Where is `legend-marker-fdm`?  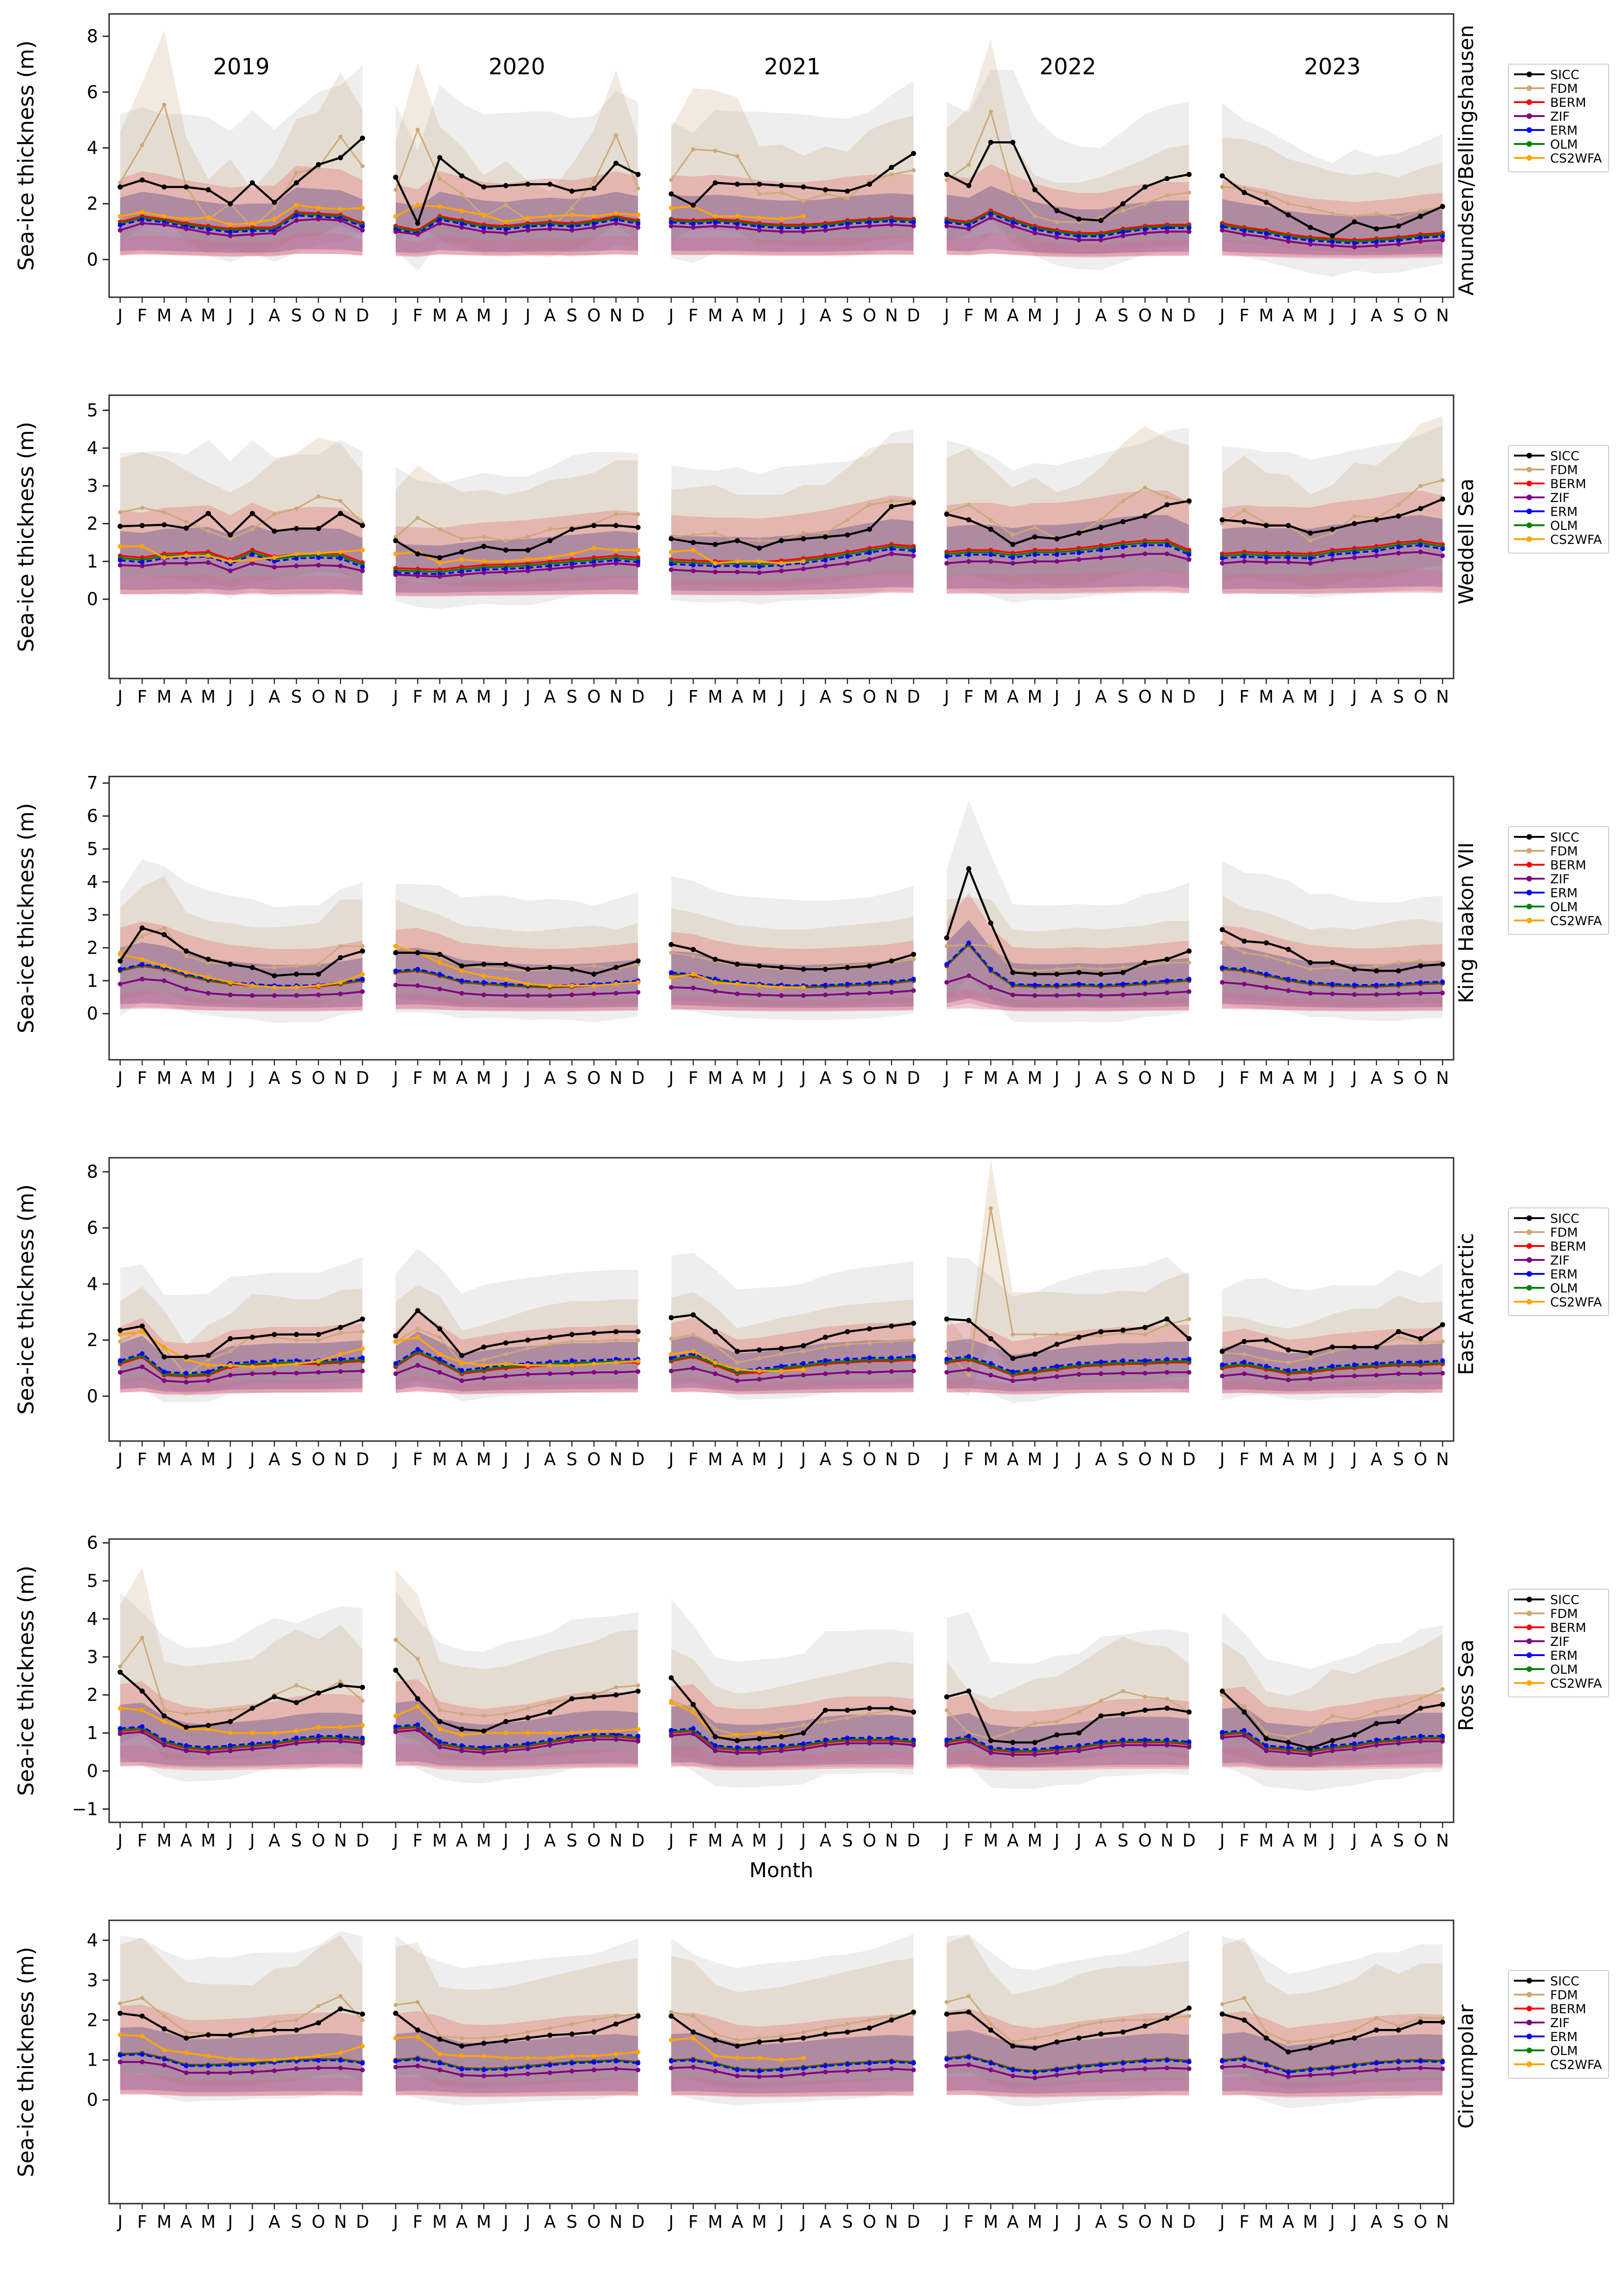
legend-marker-fdm is located at coordinates (1529, 1994).